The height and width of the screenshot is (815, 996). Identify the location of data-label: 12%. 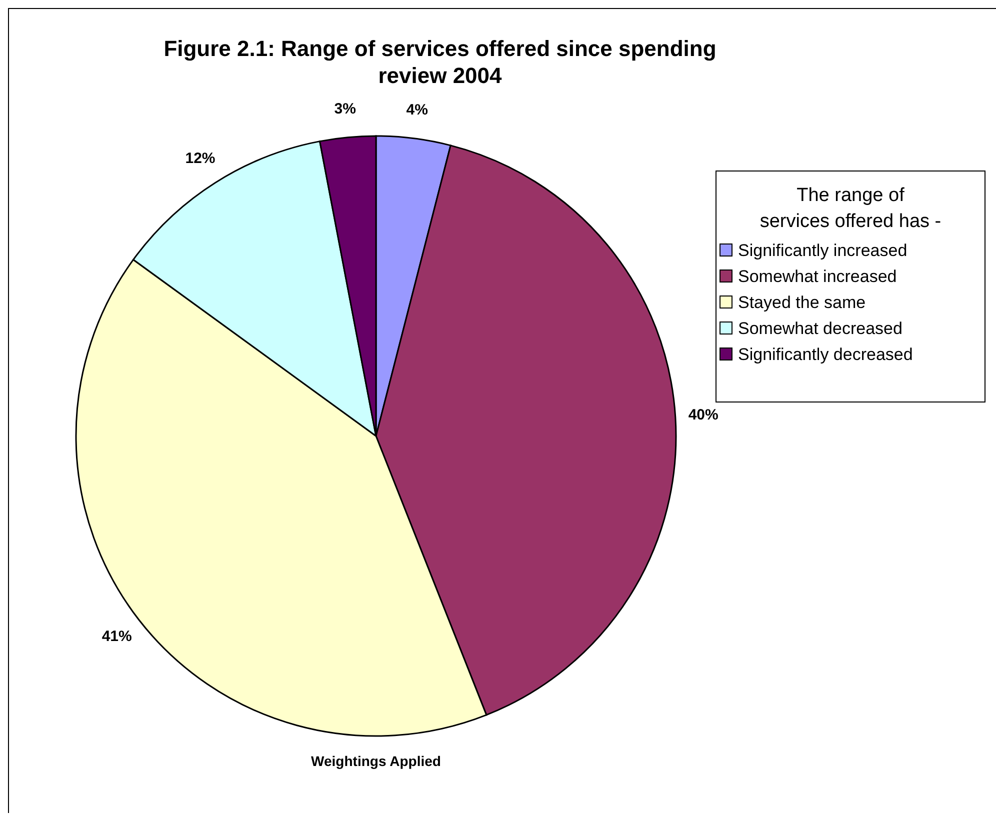
(200, 159).